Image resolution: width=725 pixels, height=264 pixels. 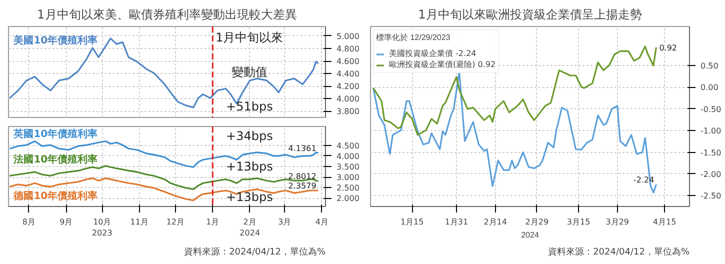 I want to click on y-tick-label: 3.000, so click(x=348, y=177).